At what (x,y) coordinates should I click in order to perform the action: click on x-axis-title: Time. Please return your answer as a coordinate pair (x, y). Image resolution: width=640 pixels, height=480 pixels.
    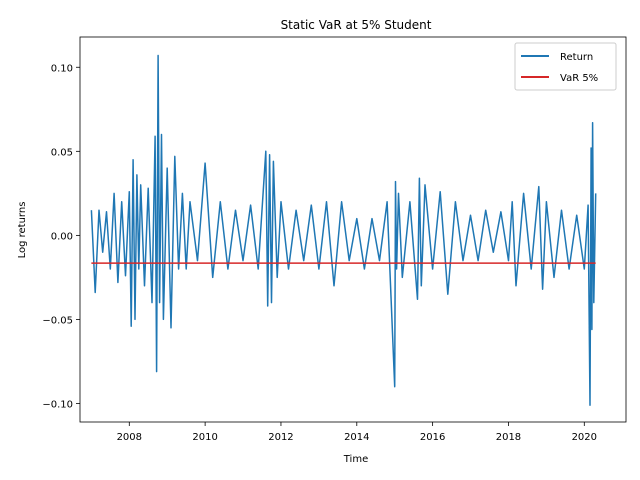
    Looking at the image, I should click on (355, 459).